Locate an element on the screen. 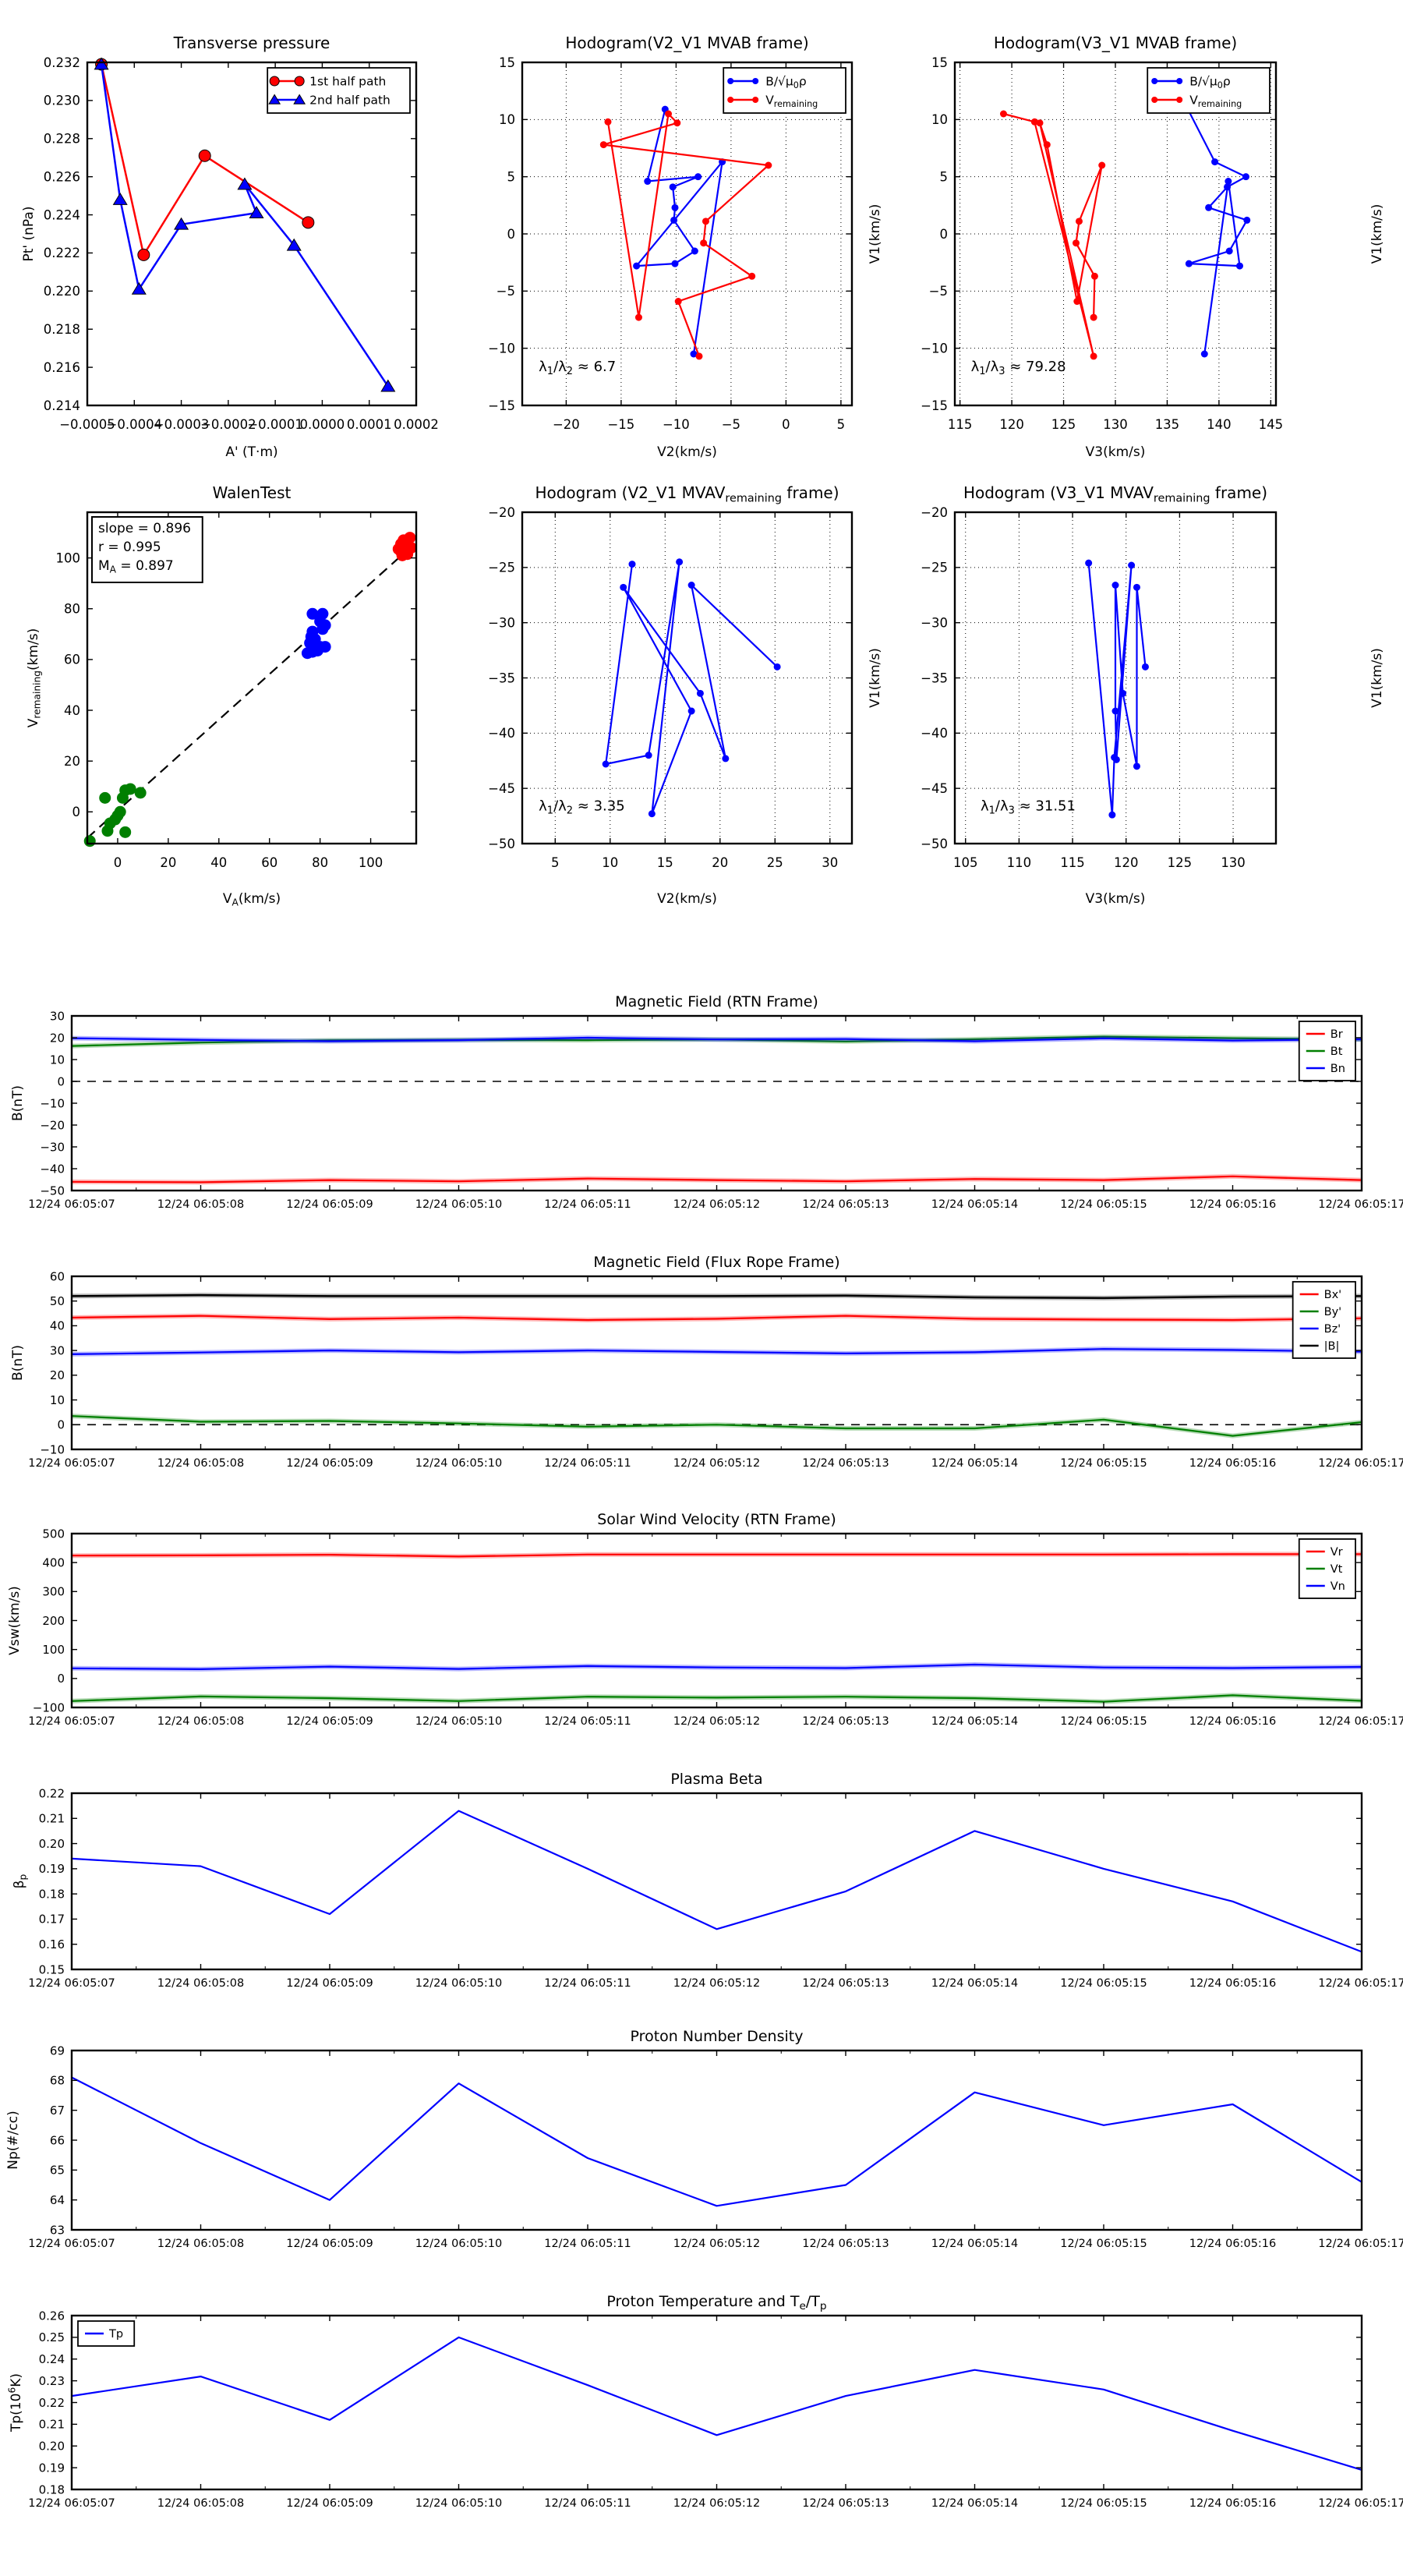 Image resolution: width=1403 pixels, height=2576 pixels. hodogram-v2v1-mvab-title: Hodogram(V2_V1 MVAB frame) is located at coordinates (686, 43).